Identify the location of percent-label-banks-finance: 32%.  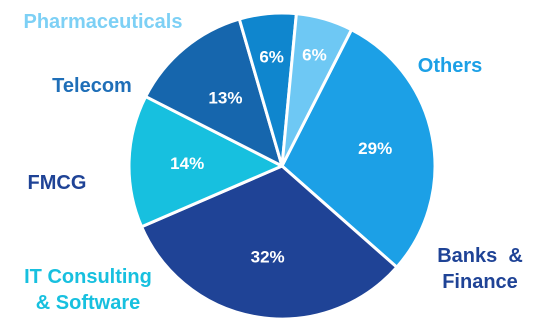
(268, 257).